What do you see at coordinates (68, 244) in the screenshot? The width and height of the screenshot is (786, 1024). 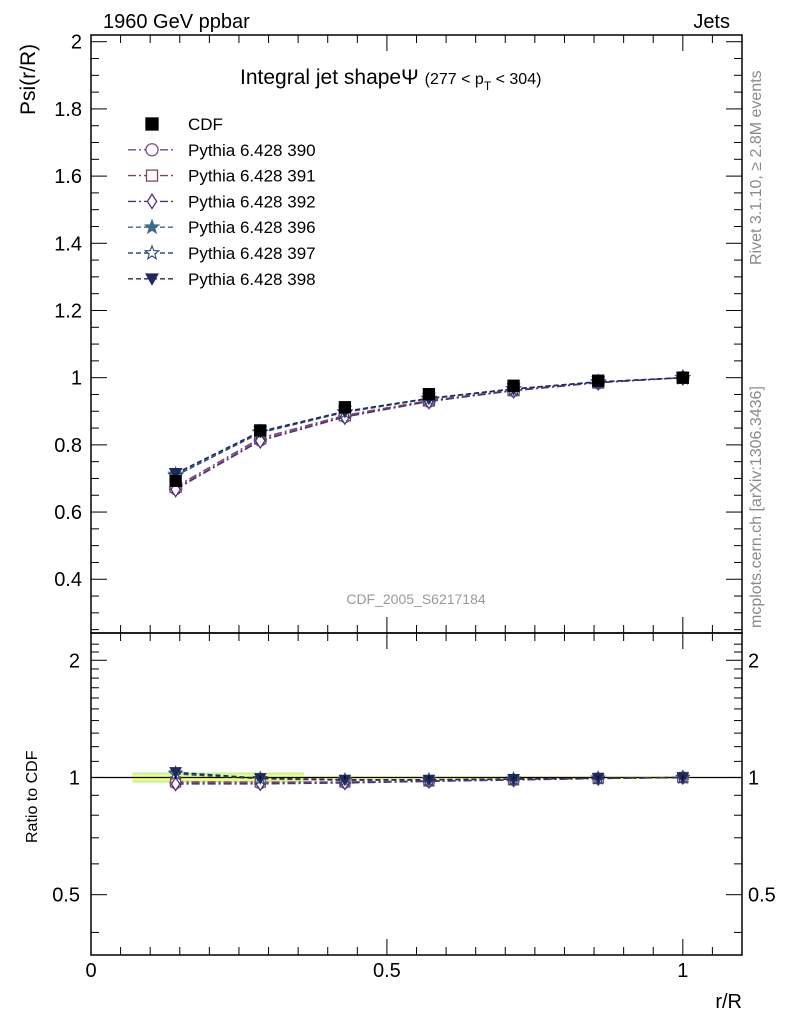 I see `y-tick-label: 1.4` at bounding box center [68, 244].